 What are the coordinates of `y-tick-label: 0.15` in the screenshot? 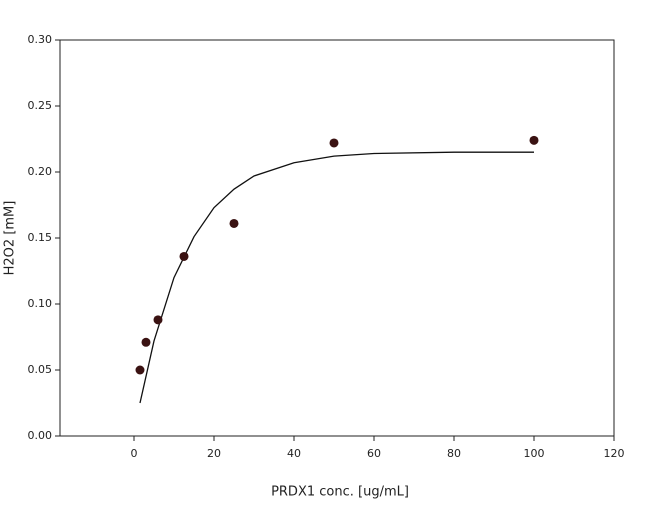 It's located at (40, 237).